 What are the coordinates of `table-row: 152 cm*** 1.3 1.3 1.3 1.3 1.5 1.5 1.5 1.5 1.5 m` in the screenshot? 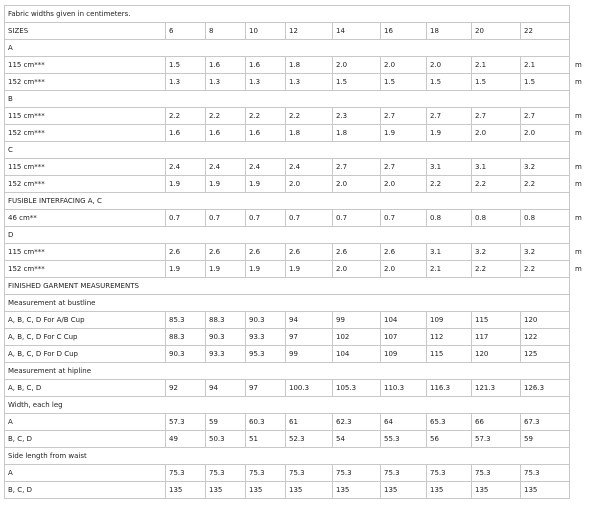 It's located at (297, 82).